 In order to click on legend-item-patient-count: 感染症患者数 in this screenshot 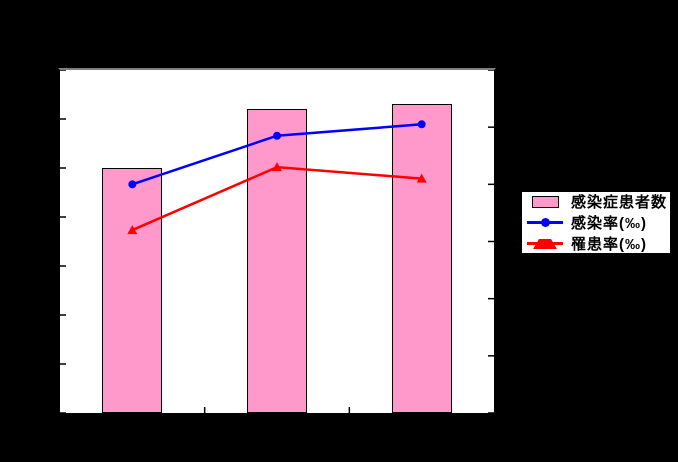, I will do `click(596, 201)`.